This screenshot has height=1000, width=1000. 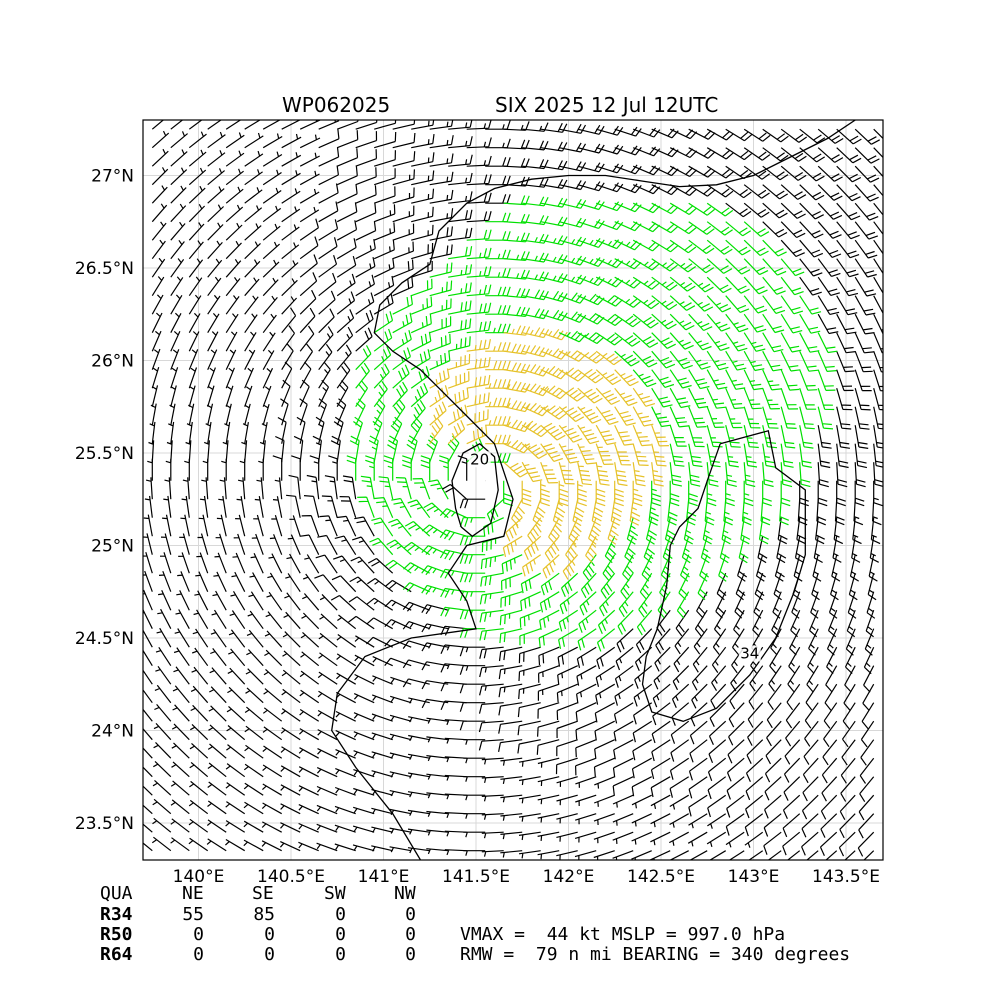 I want to click on contour-label: 20, so click(x=479, y=459).